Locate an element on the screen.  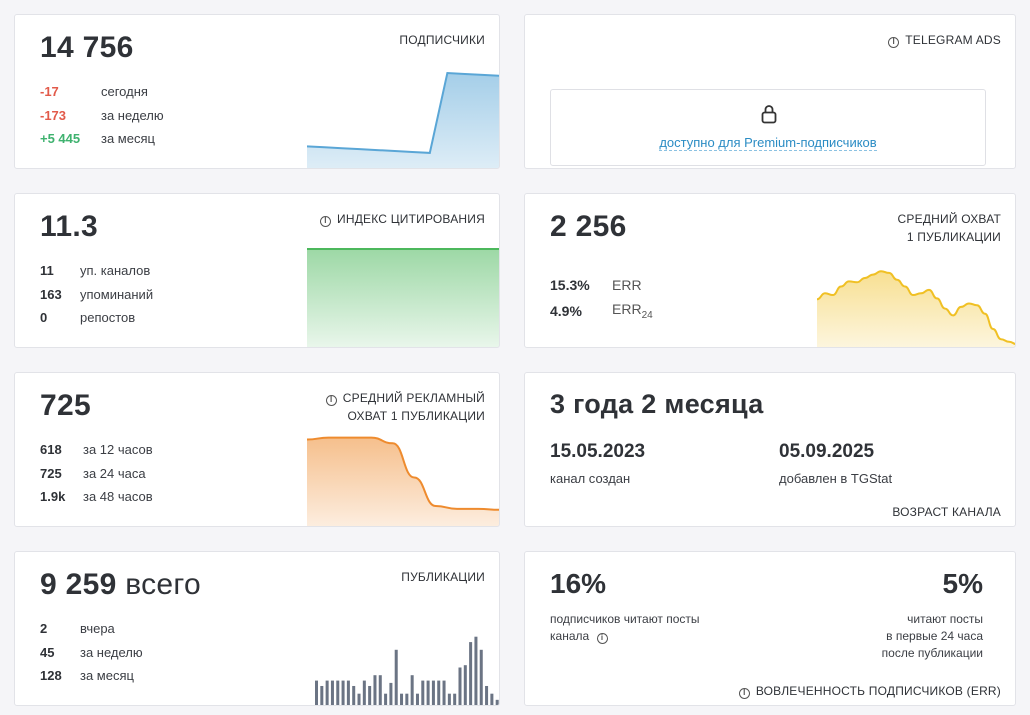
label-line: читают посты is located at coordinates (945, 619).